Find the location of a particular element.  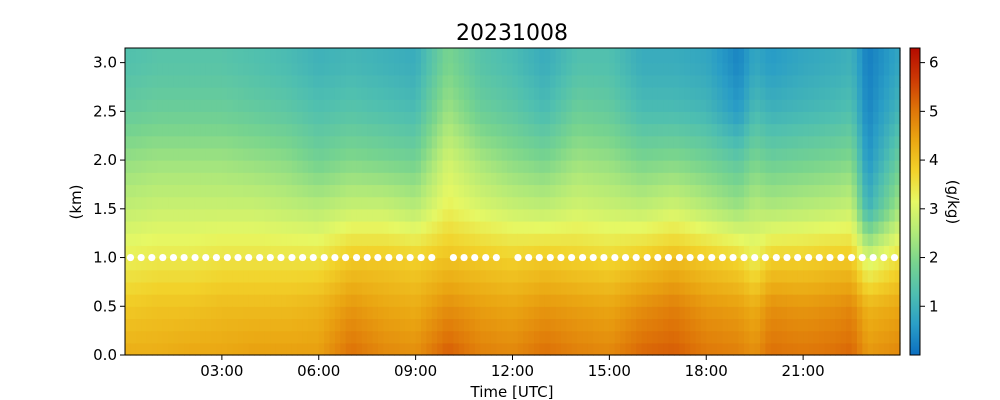

marker-point is located at coordinates (787, 257).